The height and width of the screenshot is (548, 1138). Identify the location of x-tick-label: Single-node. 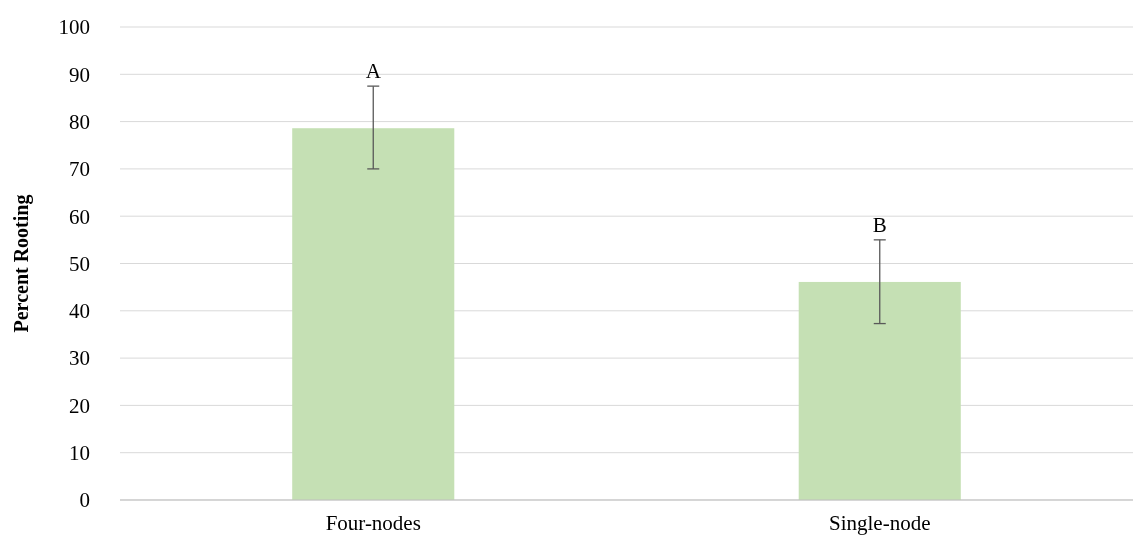
(880, 523).